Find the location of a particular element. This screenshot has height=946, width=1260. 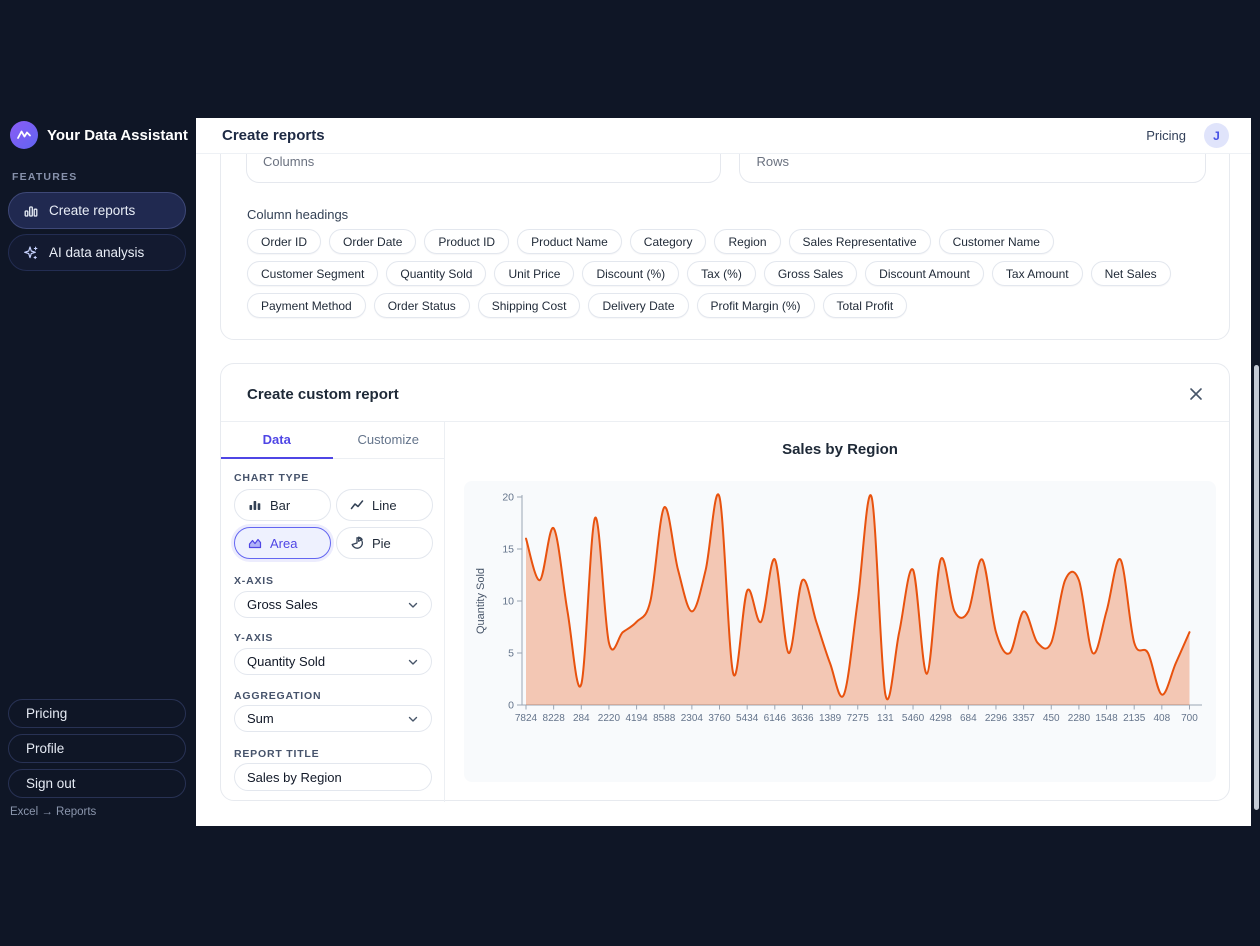

chart-type-label-text: Area is located at coordinates (284, 543).